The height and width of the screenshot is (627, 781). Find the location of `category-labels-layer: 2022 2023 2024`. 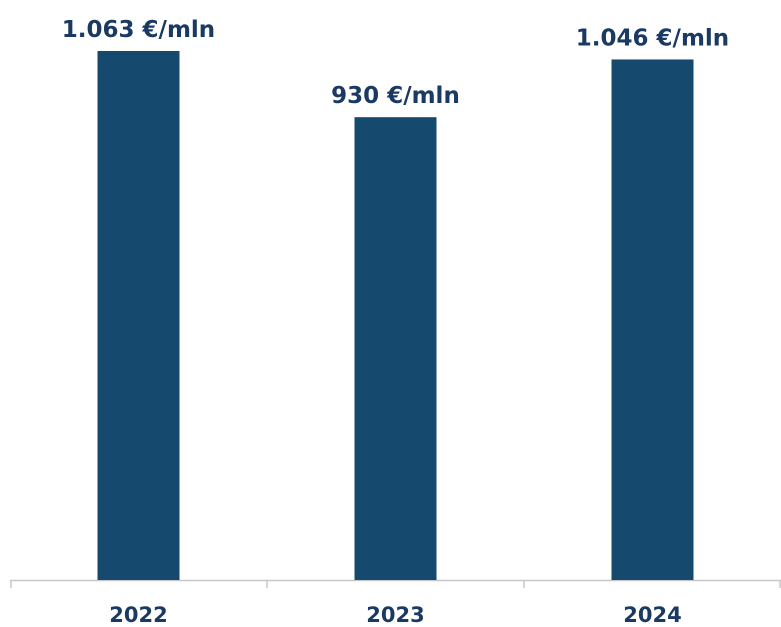

category-labels-layer: 2022 2023 2024 is located at coordinates (395, 615).